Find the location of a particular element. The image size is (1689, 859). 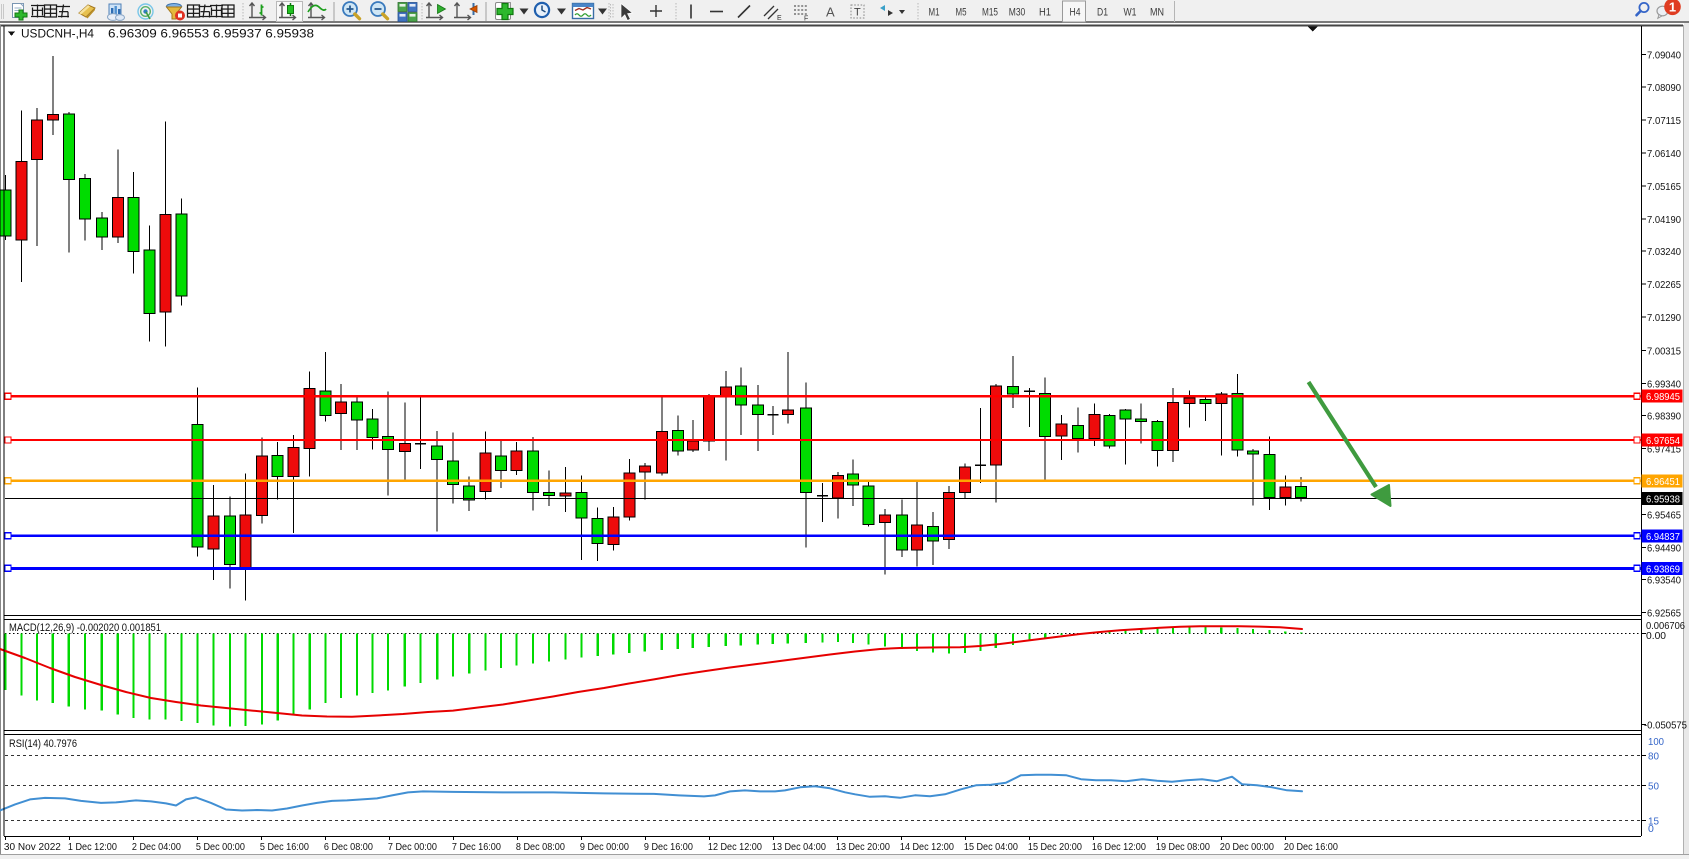

svg-text: MN is located at coordinates (1157, 13).